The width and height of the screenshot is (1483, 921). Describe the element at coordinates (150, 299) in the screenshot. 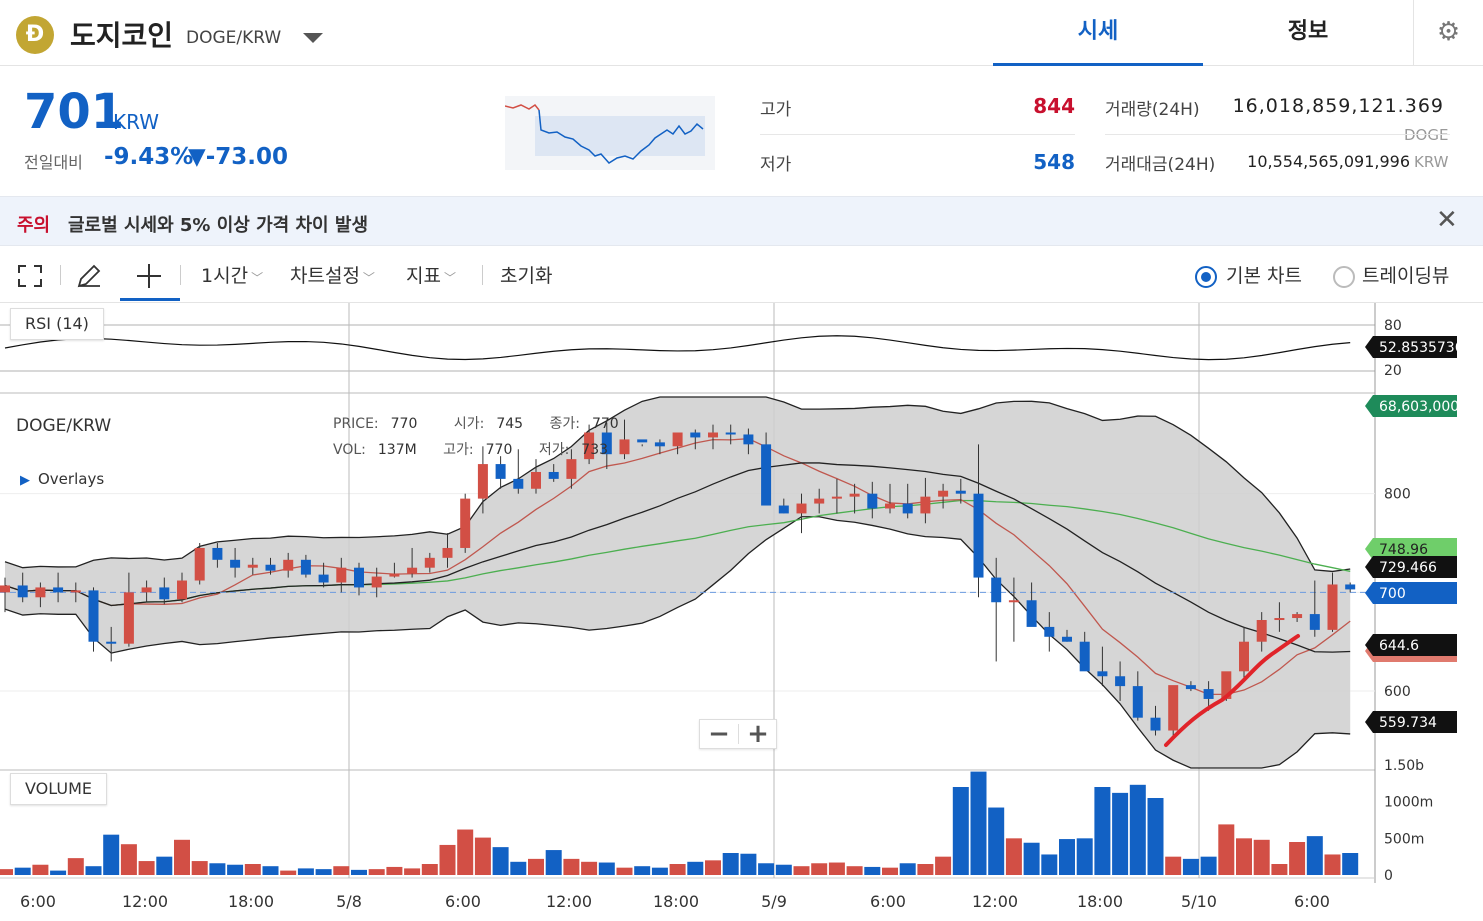

I see `active-tool-indicator` at that location.